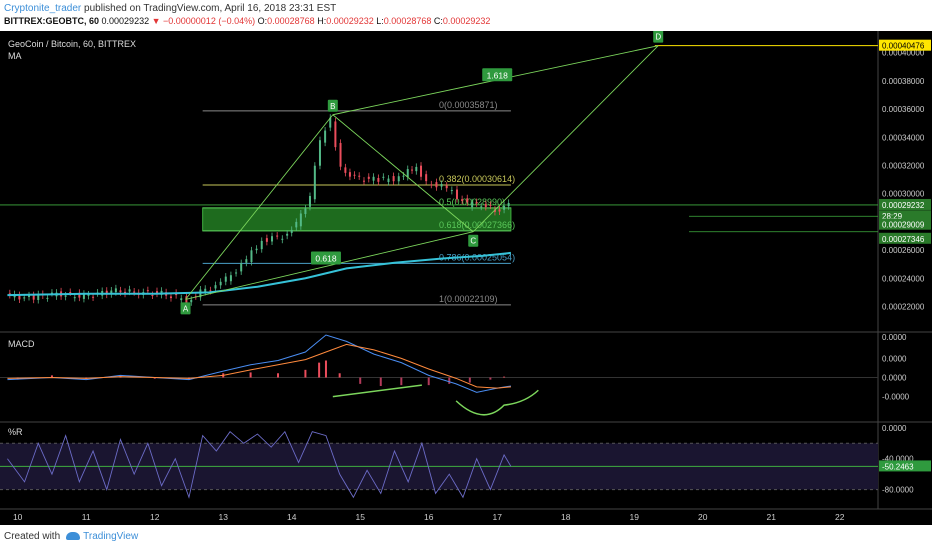 Image resolution: width=932 pixels, height=550 pixels. Describe the element at coordinates (898, 490) in the screenshot. I see `williams-r-tick-label: -80.0000` at that location.